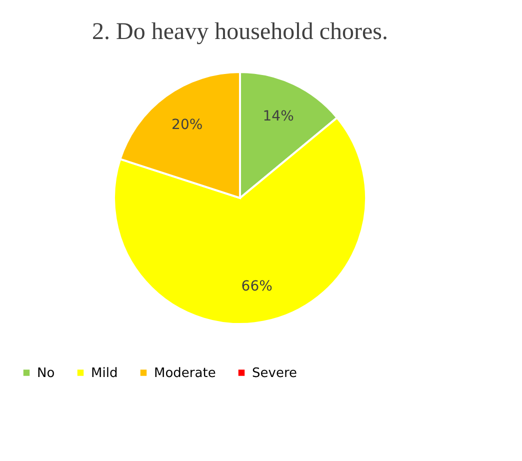 The height and width of the screenshot is (461, 522). What do you see at coordinates (278, 116) in the screenshot?
I see `data-label: 14%` at bounding box center [278, 116].